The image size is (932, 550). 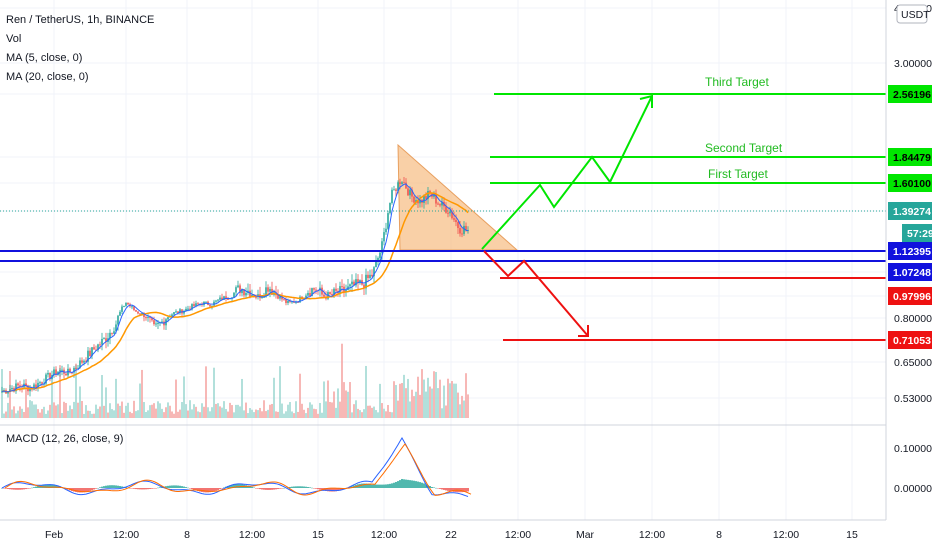 What do you see at coordinates (64, 439) in the screenshot?
I see `macd-legend: MACD (12, 26, close, 9)` at bounding box center [64, 439].